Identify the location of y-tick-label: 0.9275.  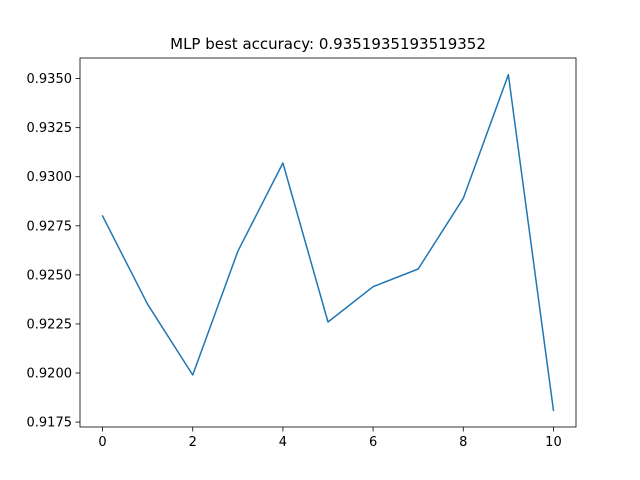
(50, 226).